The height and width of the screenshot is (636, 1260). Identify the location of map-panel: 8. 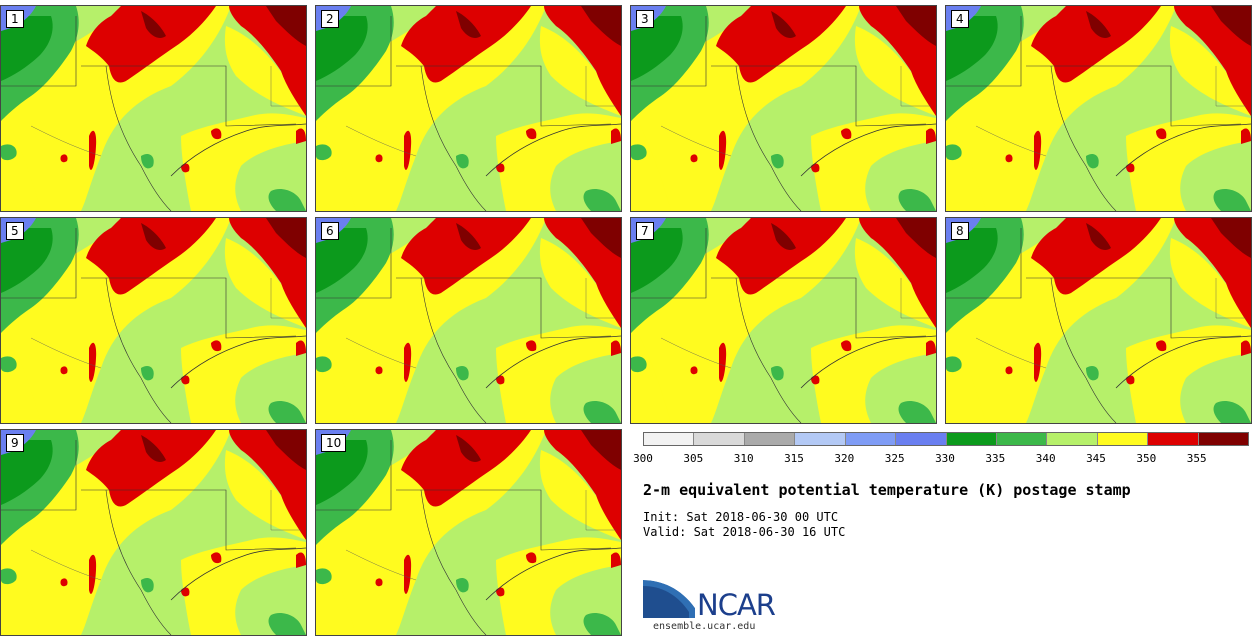
(1098, 320).